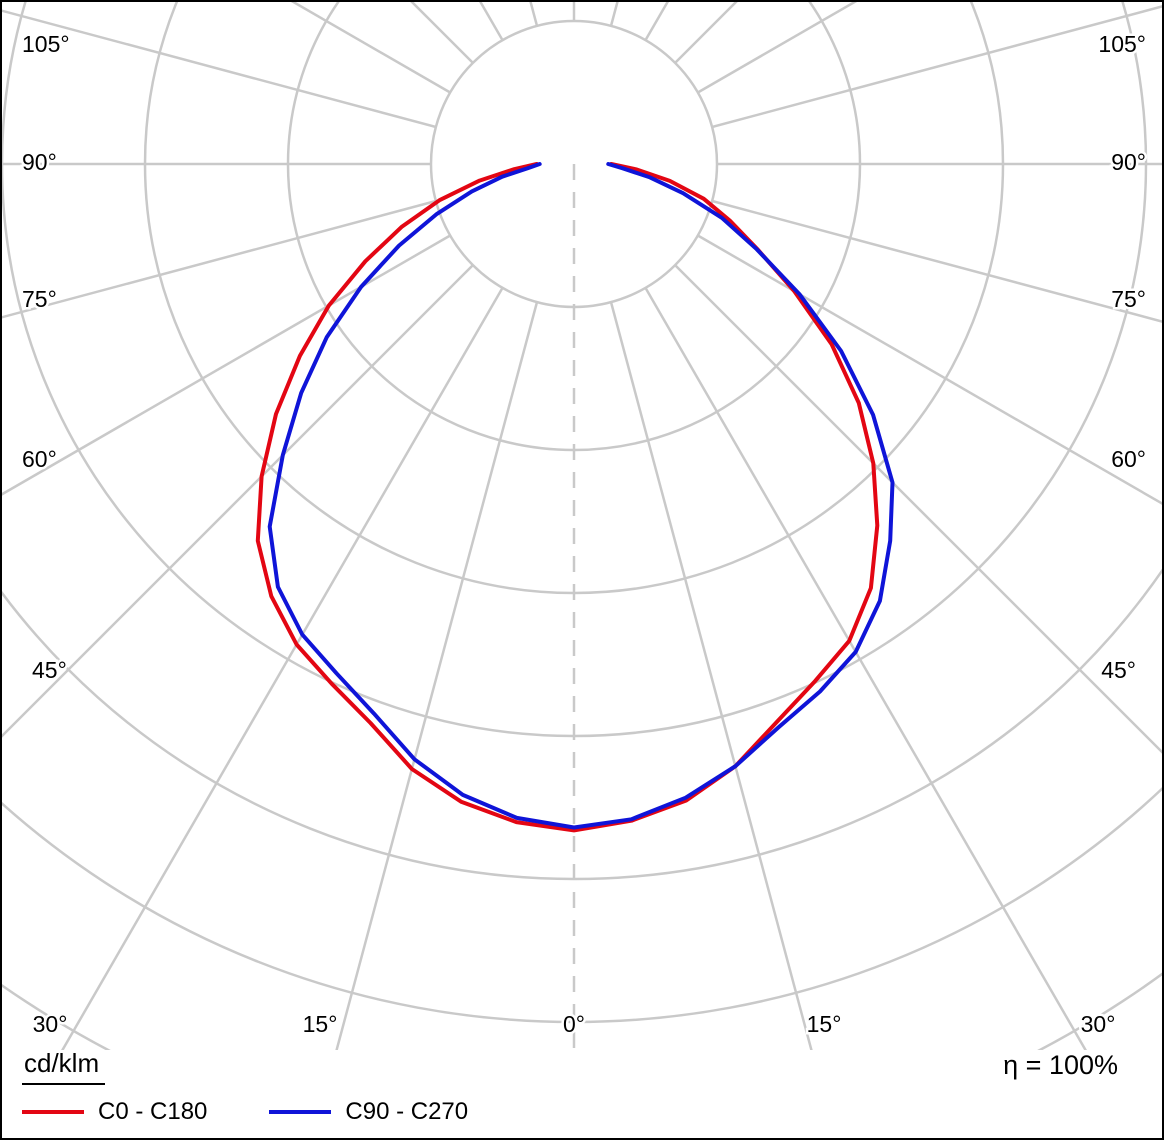 This screenshot has height=1140, width=1164. What do you see at coordinates (574, 1024) in the screenshot?
I see `svg-text: 0°` at bounding box center [574, 1024].